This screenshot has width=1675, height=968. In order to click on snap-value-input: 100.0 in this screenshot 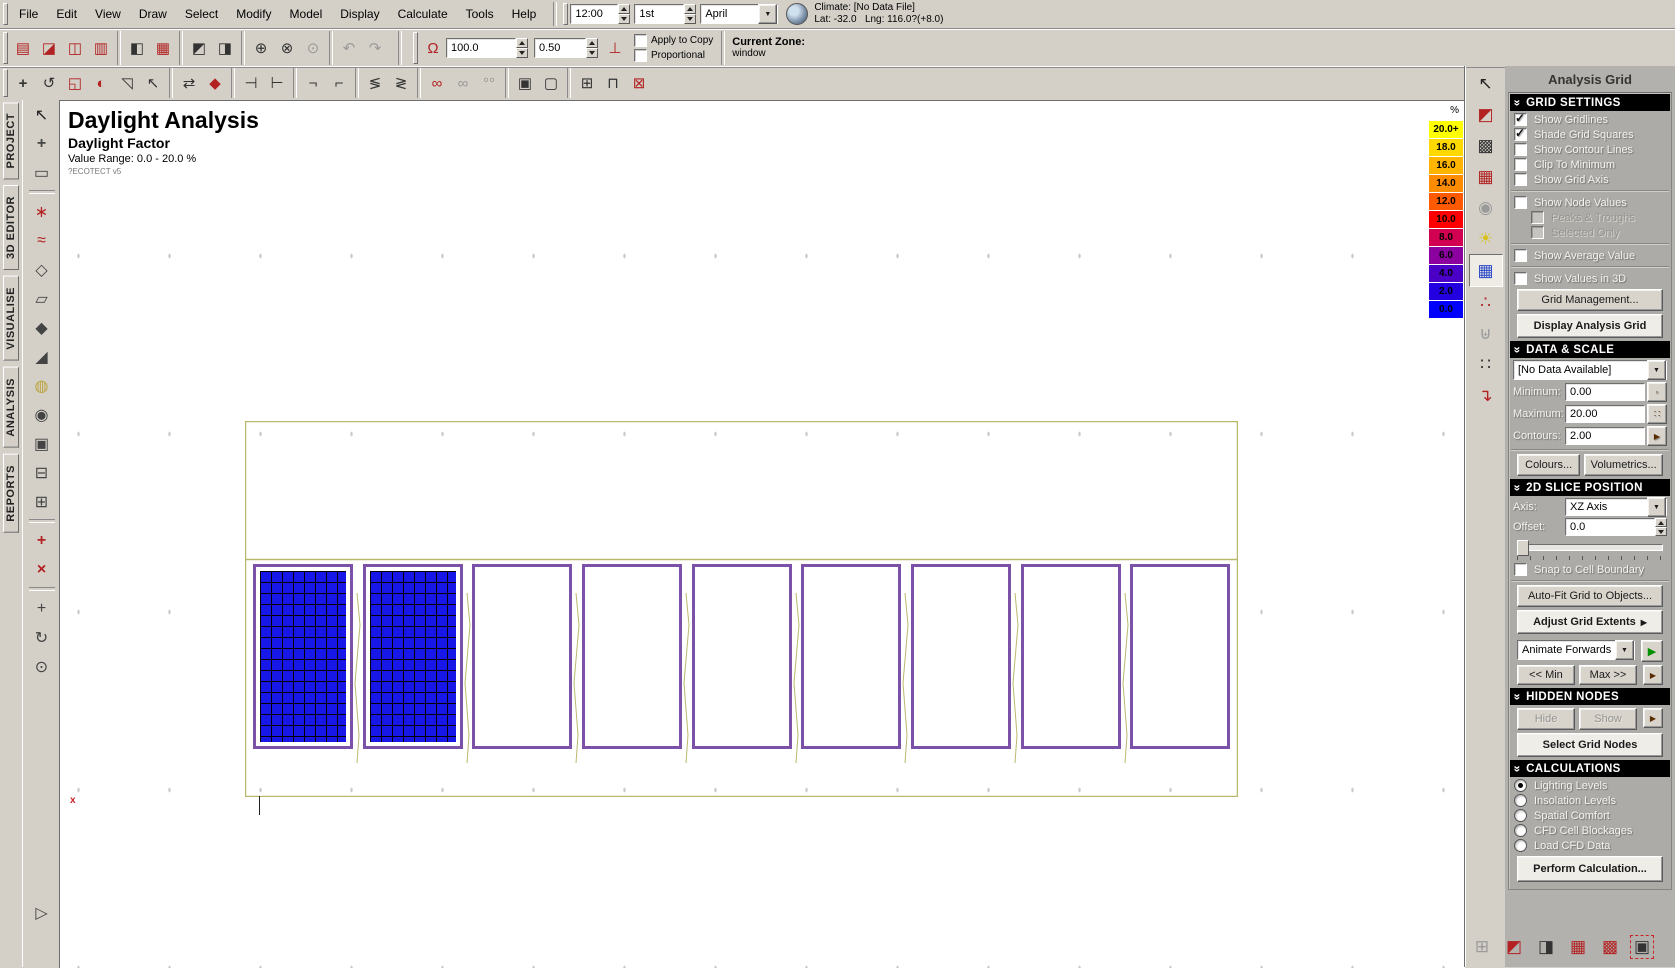, I will do `click(481, 48)`.